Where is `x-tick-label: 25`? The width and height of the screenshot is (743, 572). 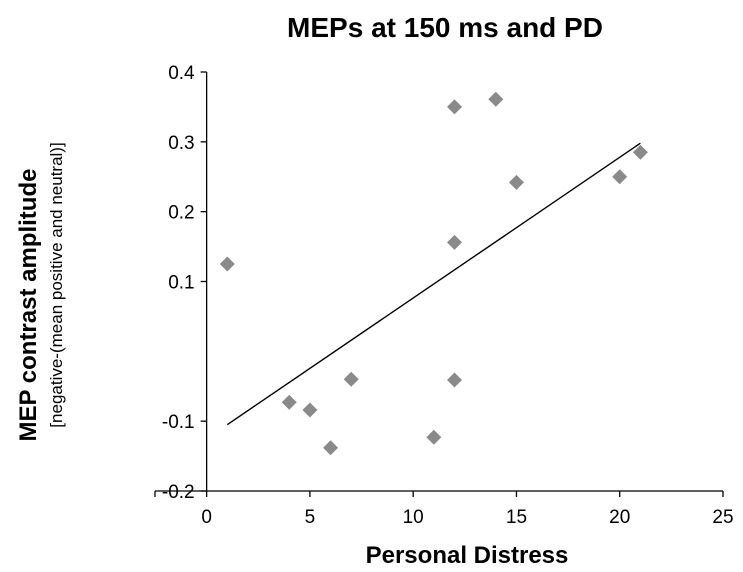 x-tick-label: 25 is located at coordinates (722, 517).